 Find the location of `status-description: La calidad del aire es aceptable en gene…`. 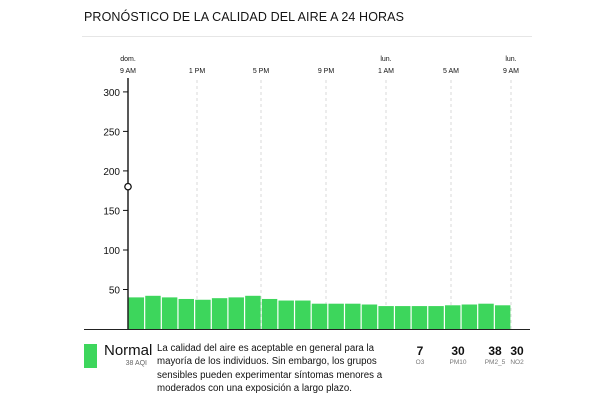

status-description: La calidad del aire es aceptable en gene… is located at coordinates (270, 368).